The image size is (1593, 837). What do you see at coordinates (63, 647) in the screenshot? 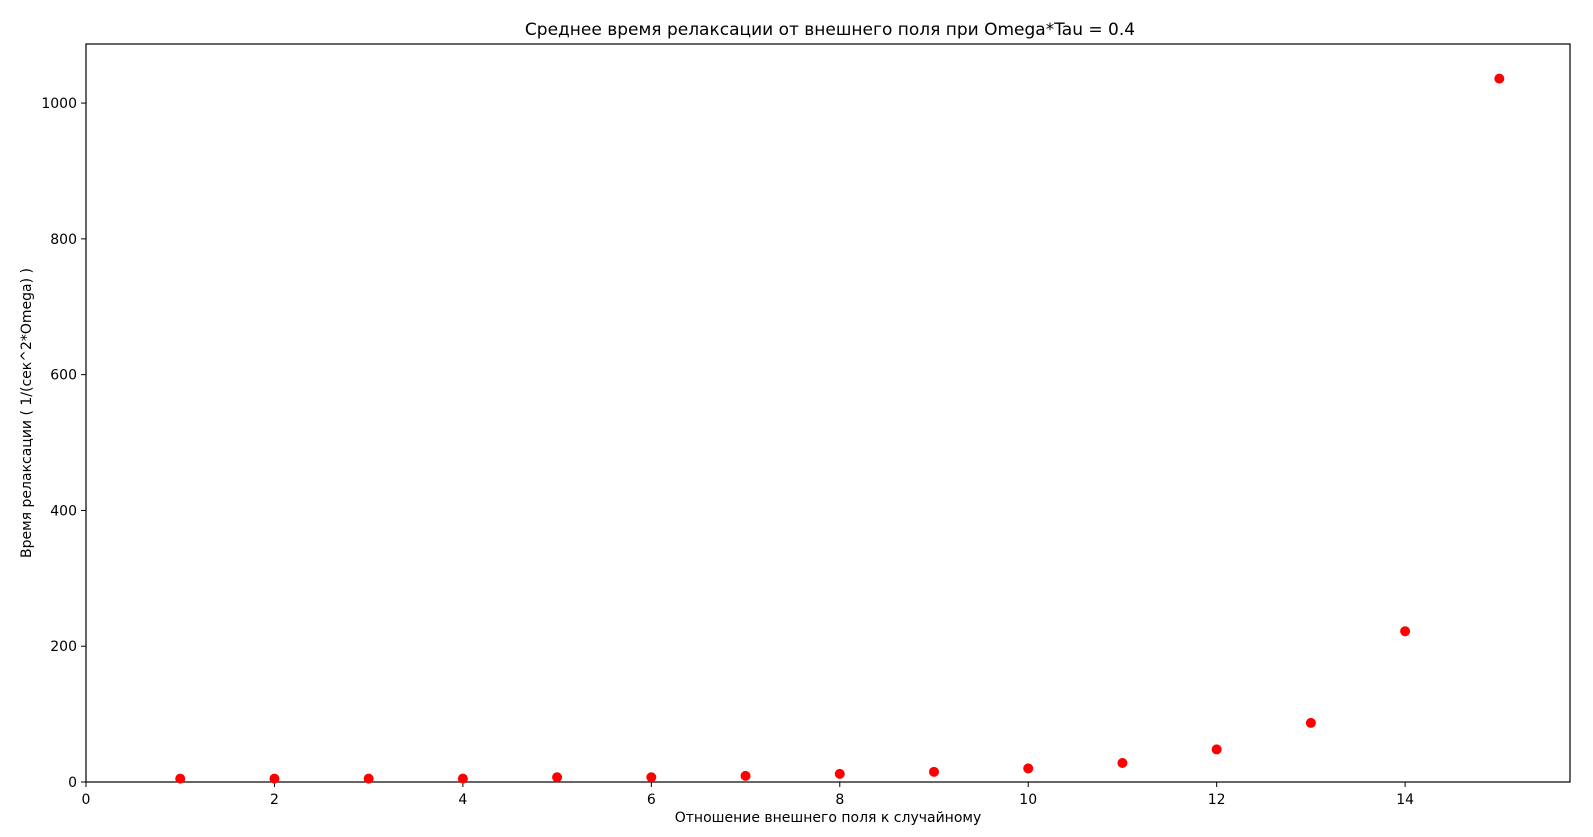
I see `y-tick-label: 200` at bounding box center [63, 647].